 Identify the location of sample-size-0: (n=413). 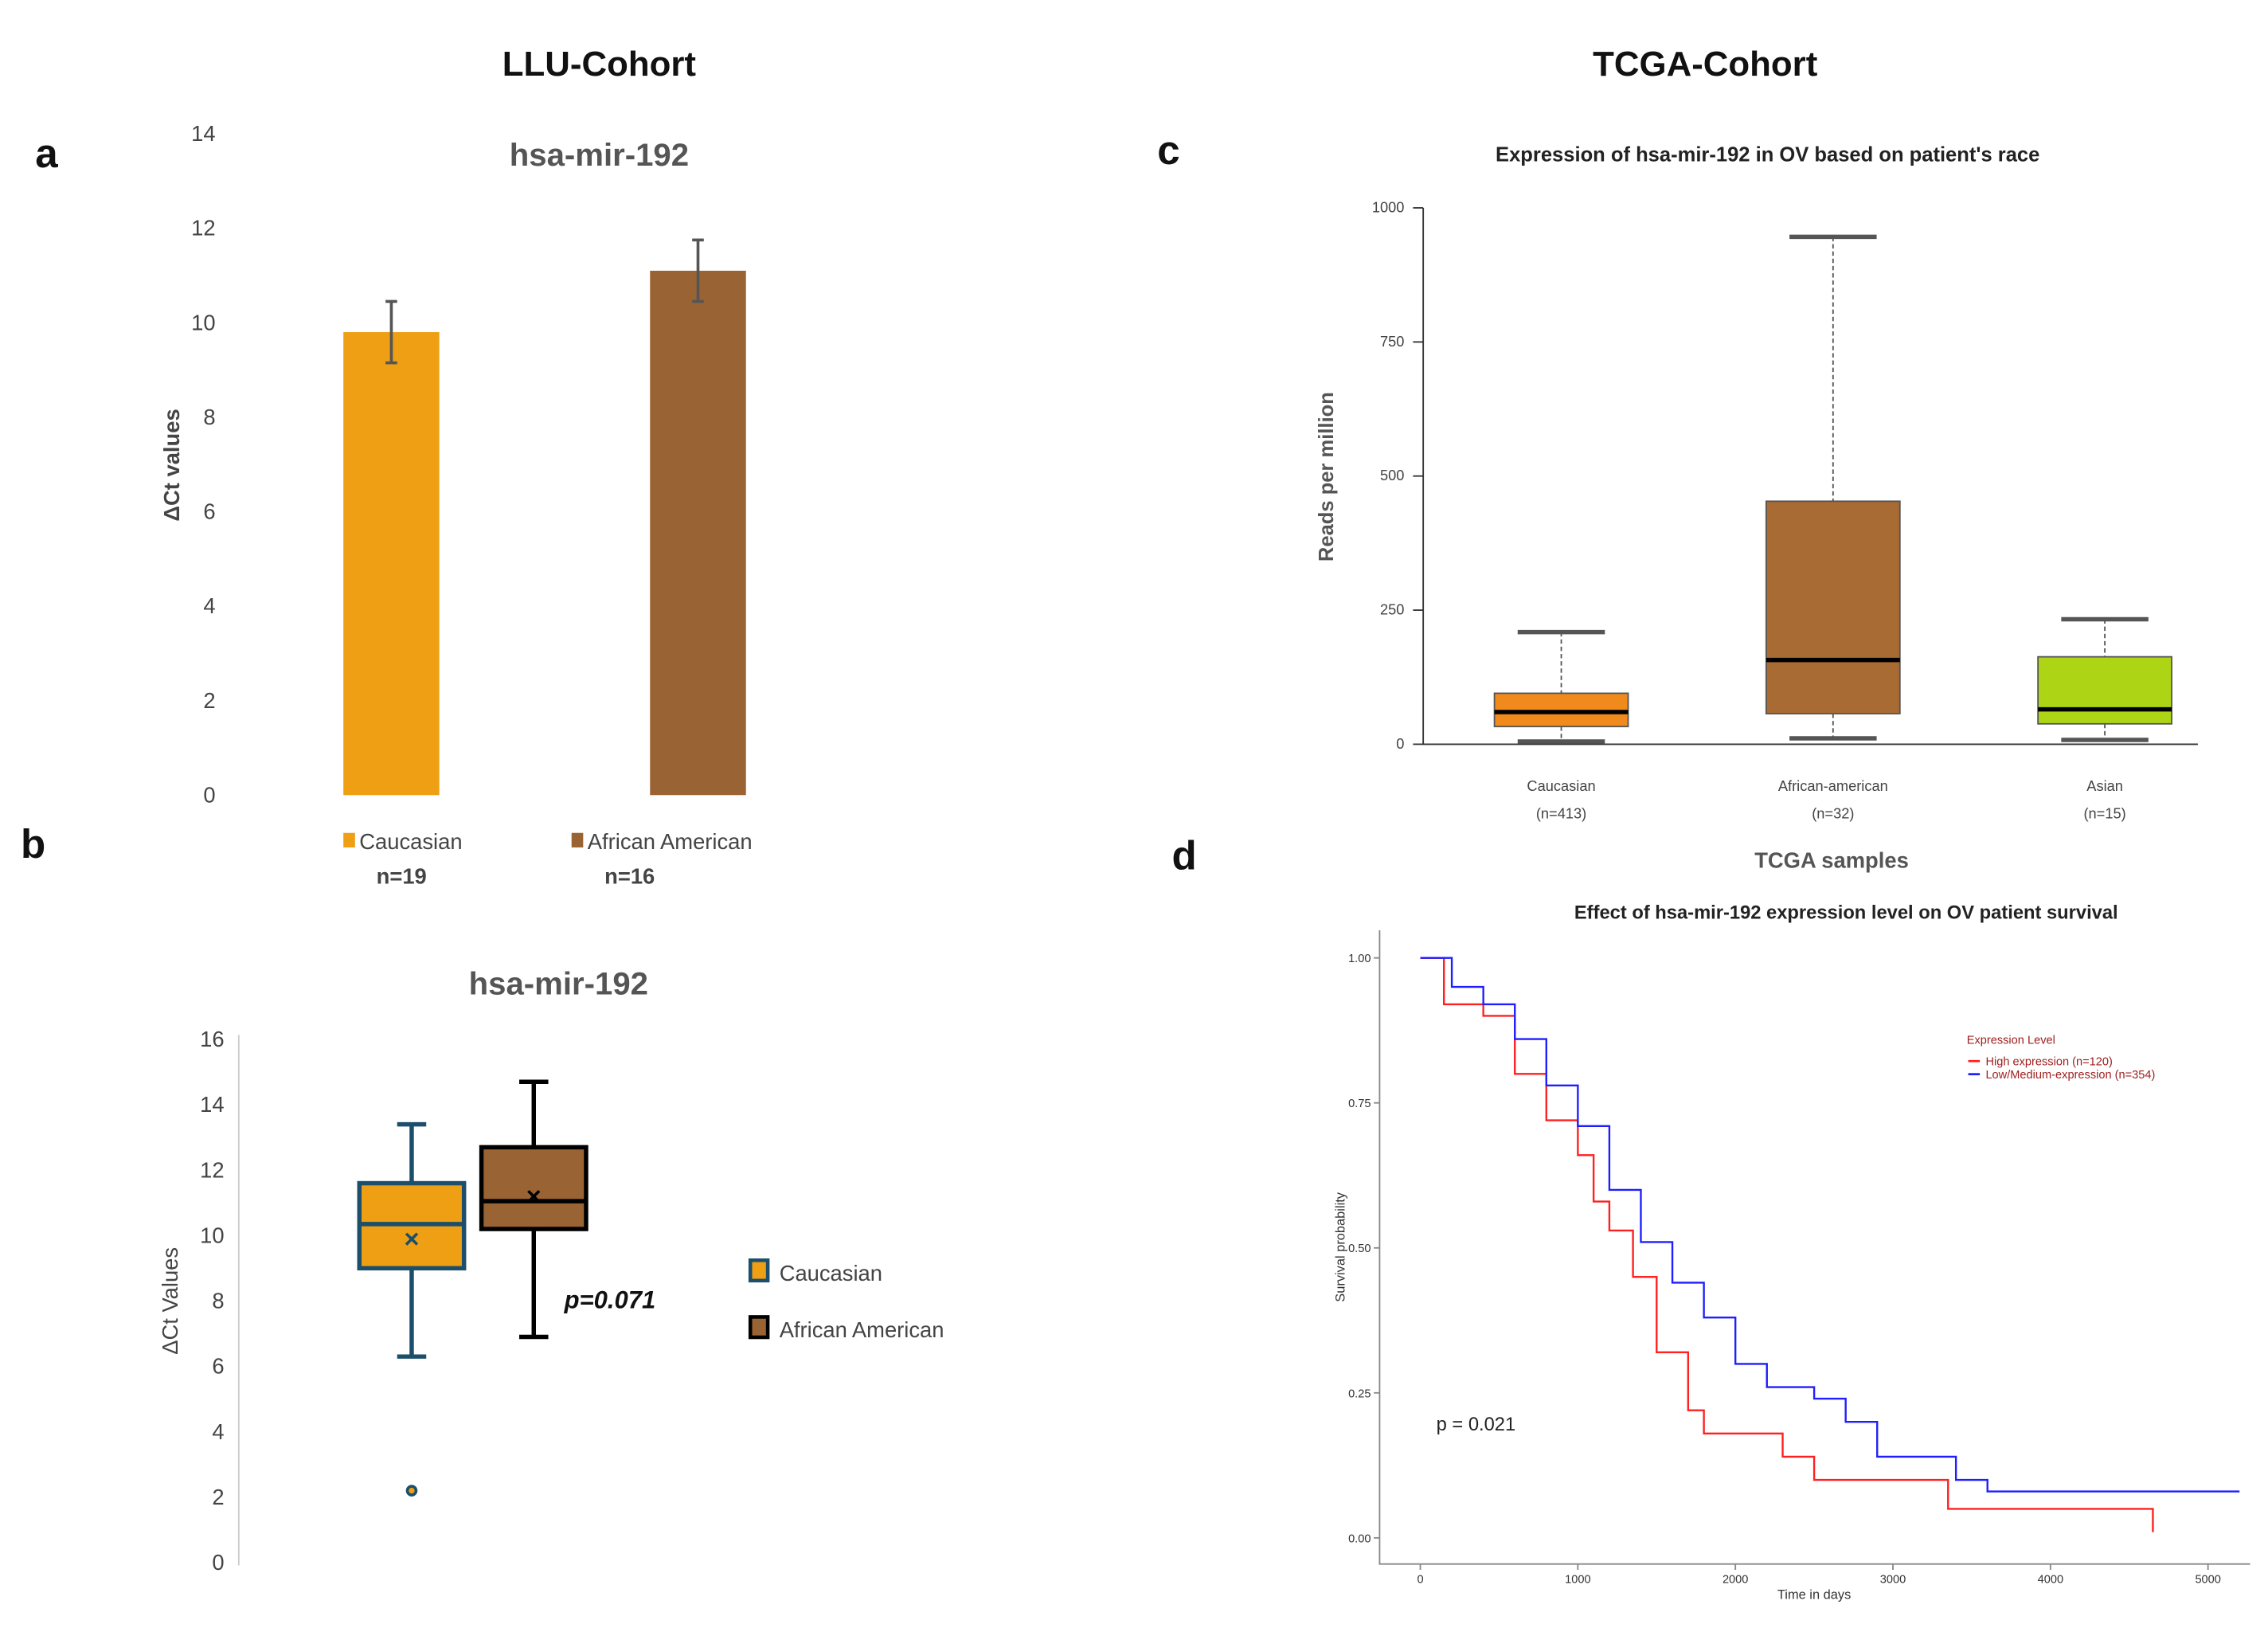
(1561, 812).